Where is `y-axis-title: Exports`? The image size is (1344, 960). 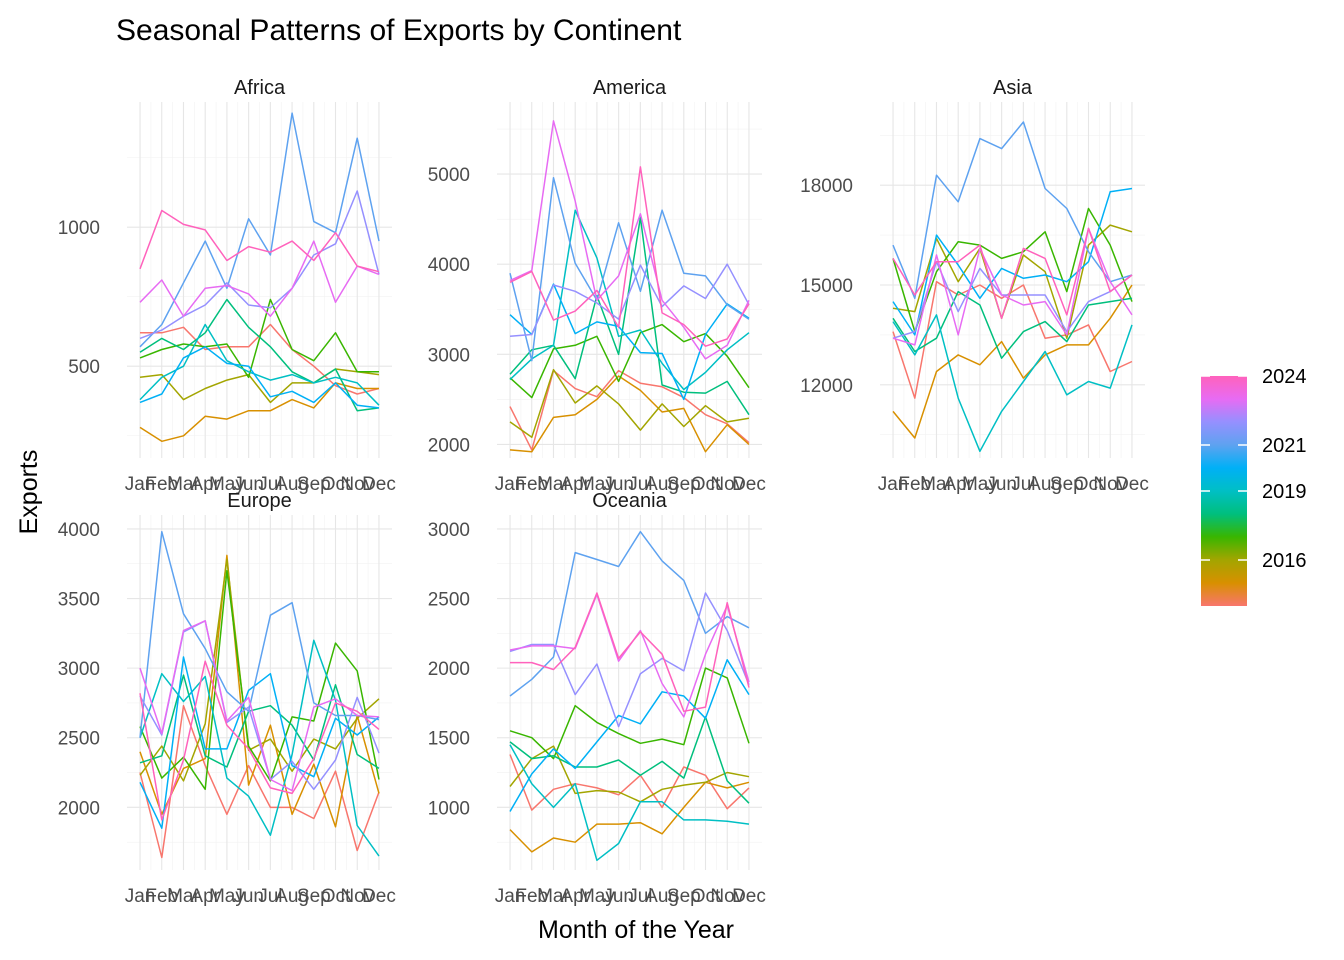 y-axis-title: Exports is located at coordinates (29, 492).